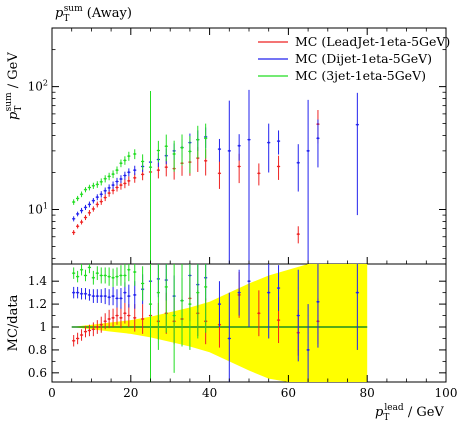 The width and height of the screenshot is (461, 422). Describe the element at coordinates (446, 393) in the screenshot. I see `x-tick-label: 100` at that location.